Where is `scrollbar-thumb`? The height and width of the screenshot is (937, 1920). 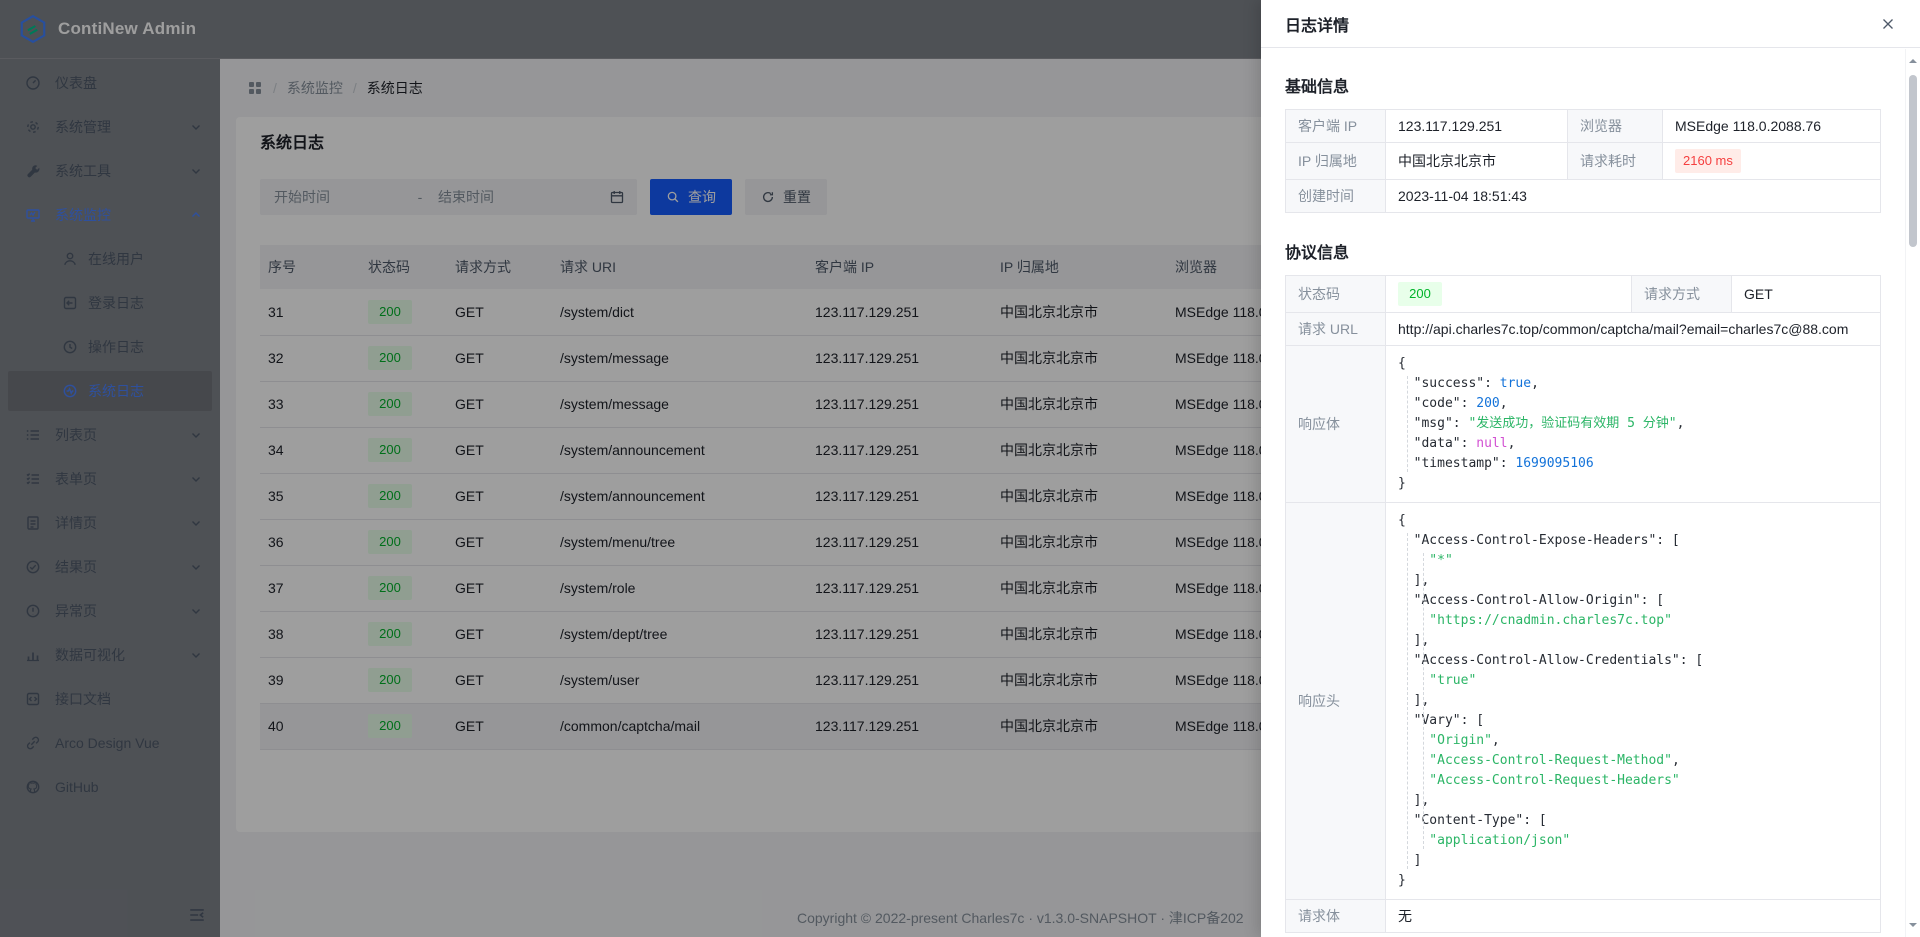
scrollbar-thumb is located at coordinates (1913, 161).